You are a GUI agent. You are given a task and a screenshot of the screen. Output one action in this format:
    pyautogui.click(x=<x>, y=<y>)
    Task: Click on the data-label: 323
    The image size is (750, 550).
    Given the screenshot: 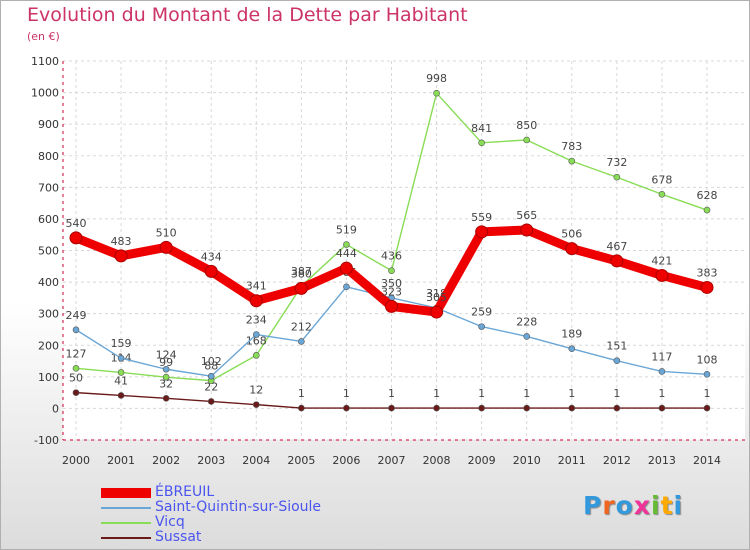 What is the action you would take?
    pyautogui.click(x=391, y=291)
    